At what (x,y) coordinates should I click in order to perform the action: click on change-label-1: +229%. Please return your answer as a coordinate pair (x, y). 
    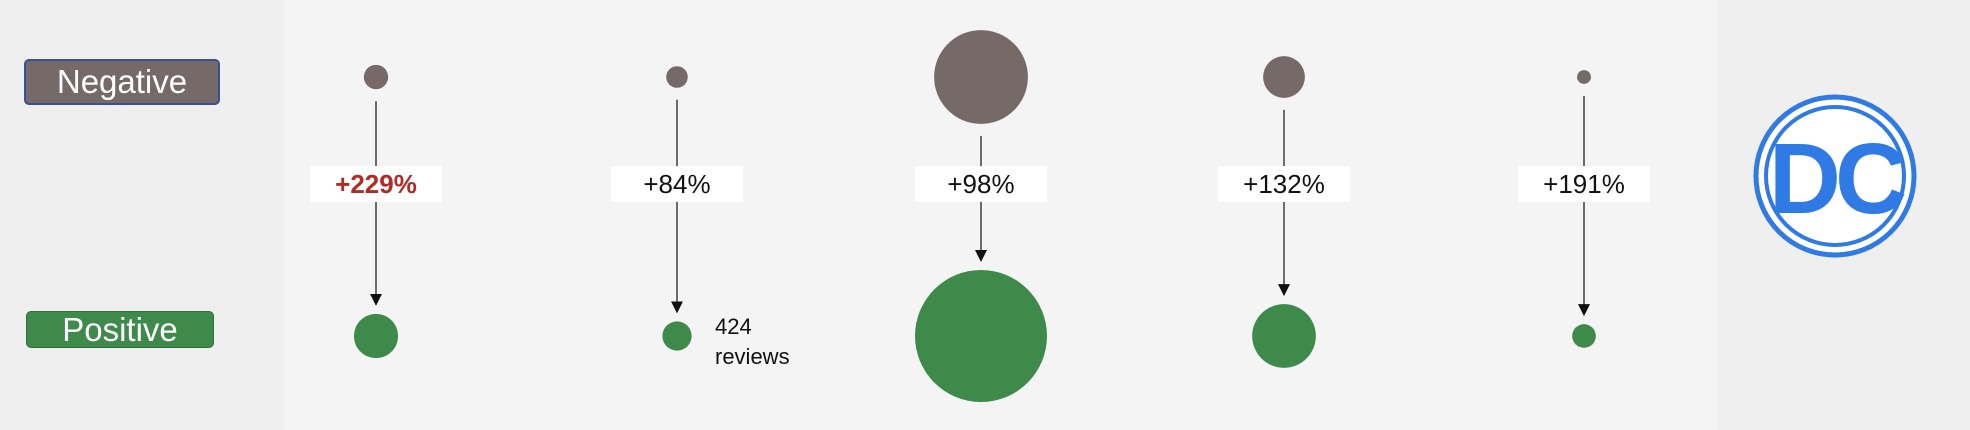
    Looking at the image, I should click on (376, 184).